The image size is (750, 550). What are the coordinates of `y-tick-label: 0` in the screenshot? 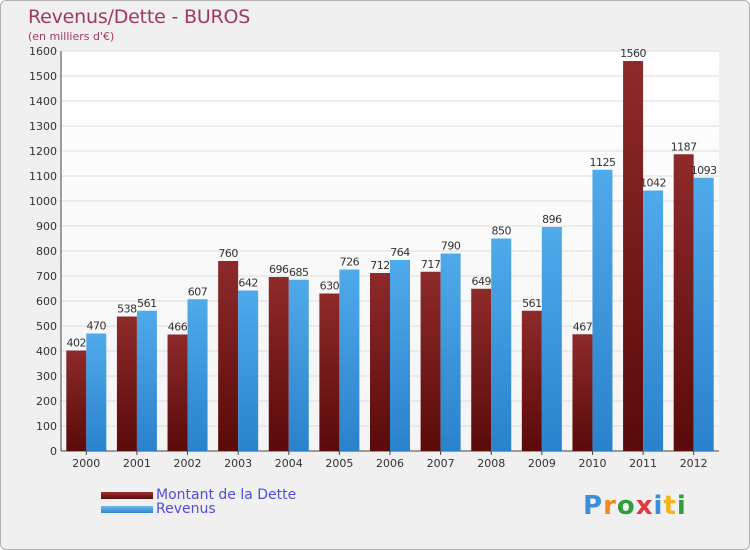 It's located at (53, 451).